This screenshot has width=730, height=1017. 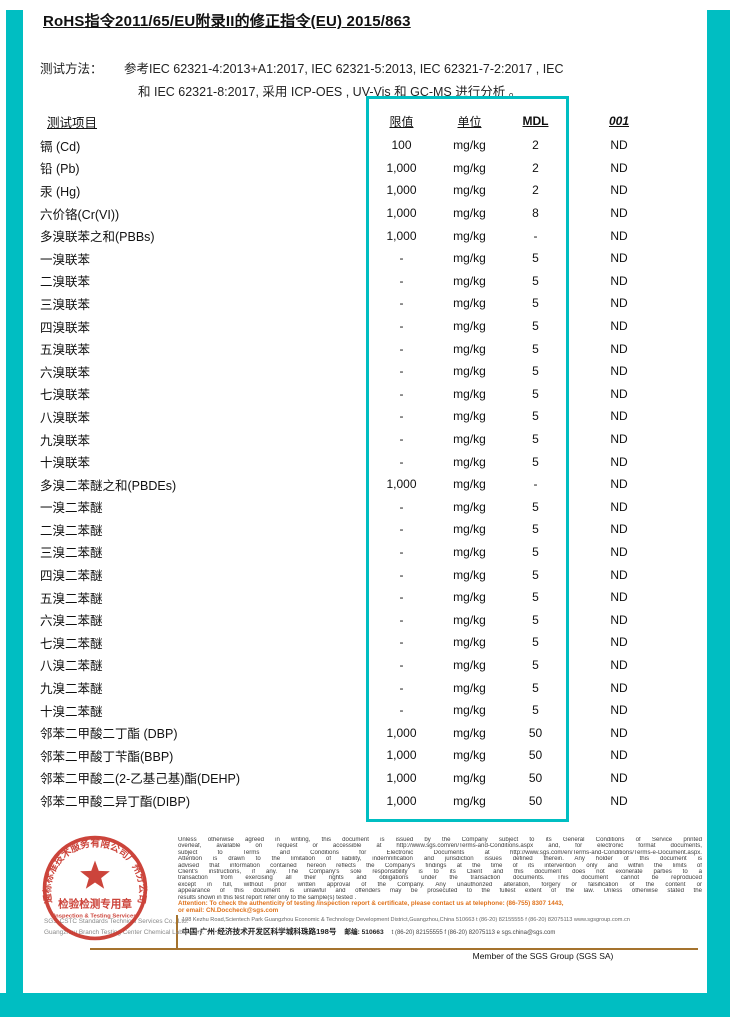 What do you see at coordinates (108, 485) in the screenshot?
I see `item-name-cell: 多溴二苯醚之和(PBDEs)` at bounding box center [108, 485].